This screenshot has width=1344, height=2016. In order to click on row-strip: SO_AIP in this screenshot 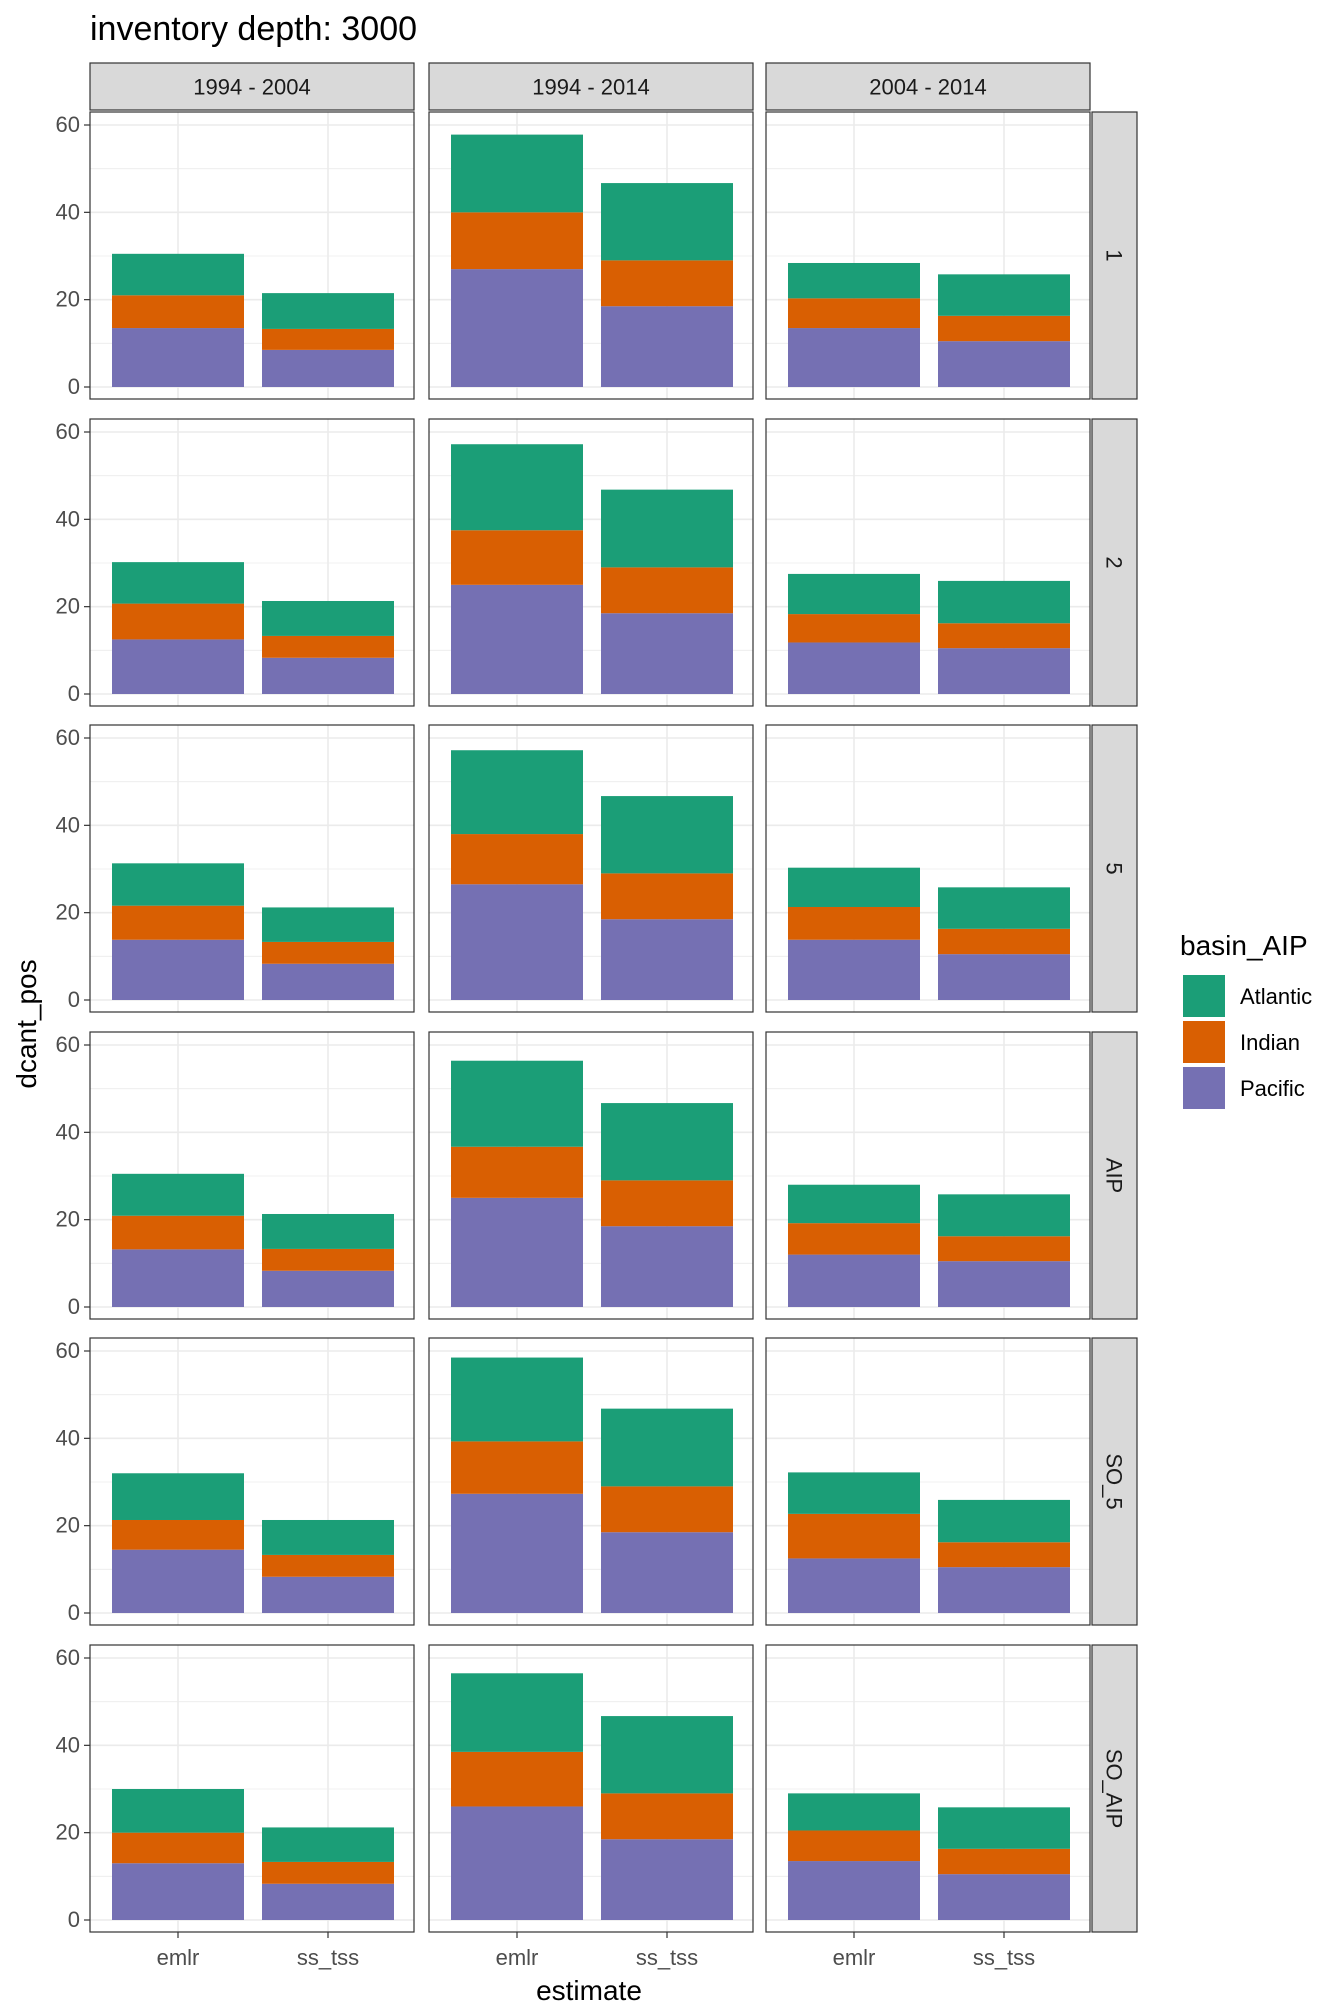, I will do `click(1114, 1788)`.